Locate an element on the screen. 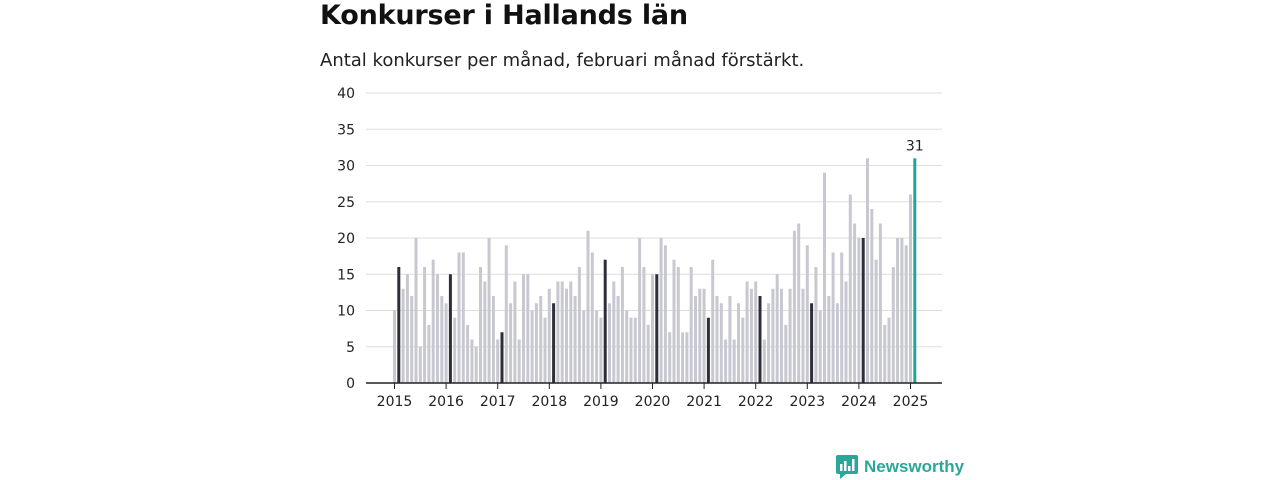  x-tick-label: 2016 is located at coordinates (446, 402).